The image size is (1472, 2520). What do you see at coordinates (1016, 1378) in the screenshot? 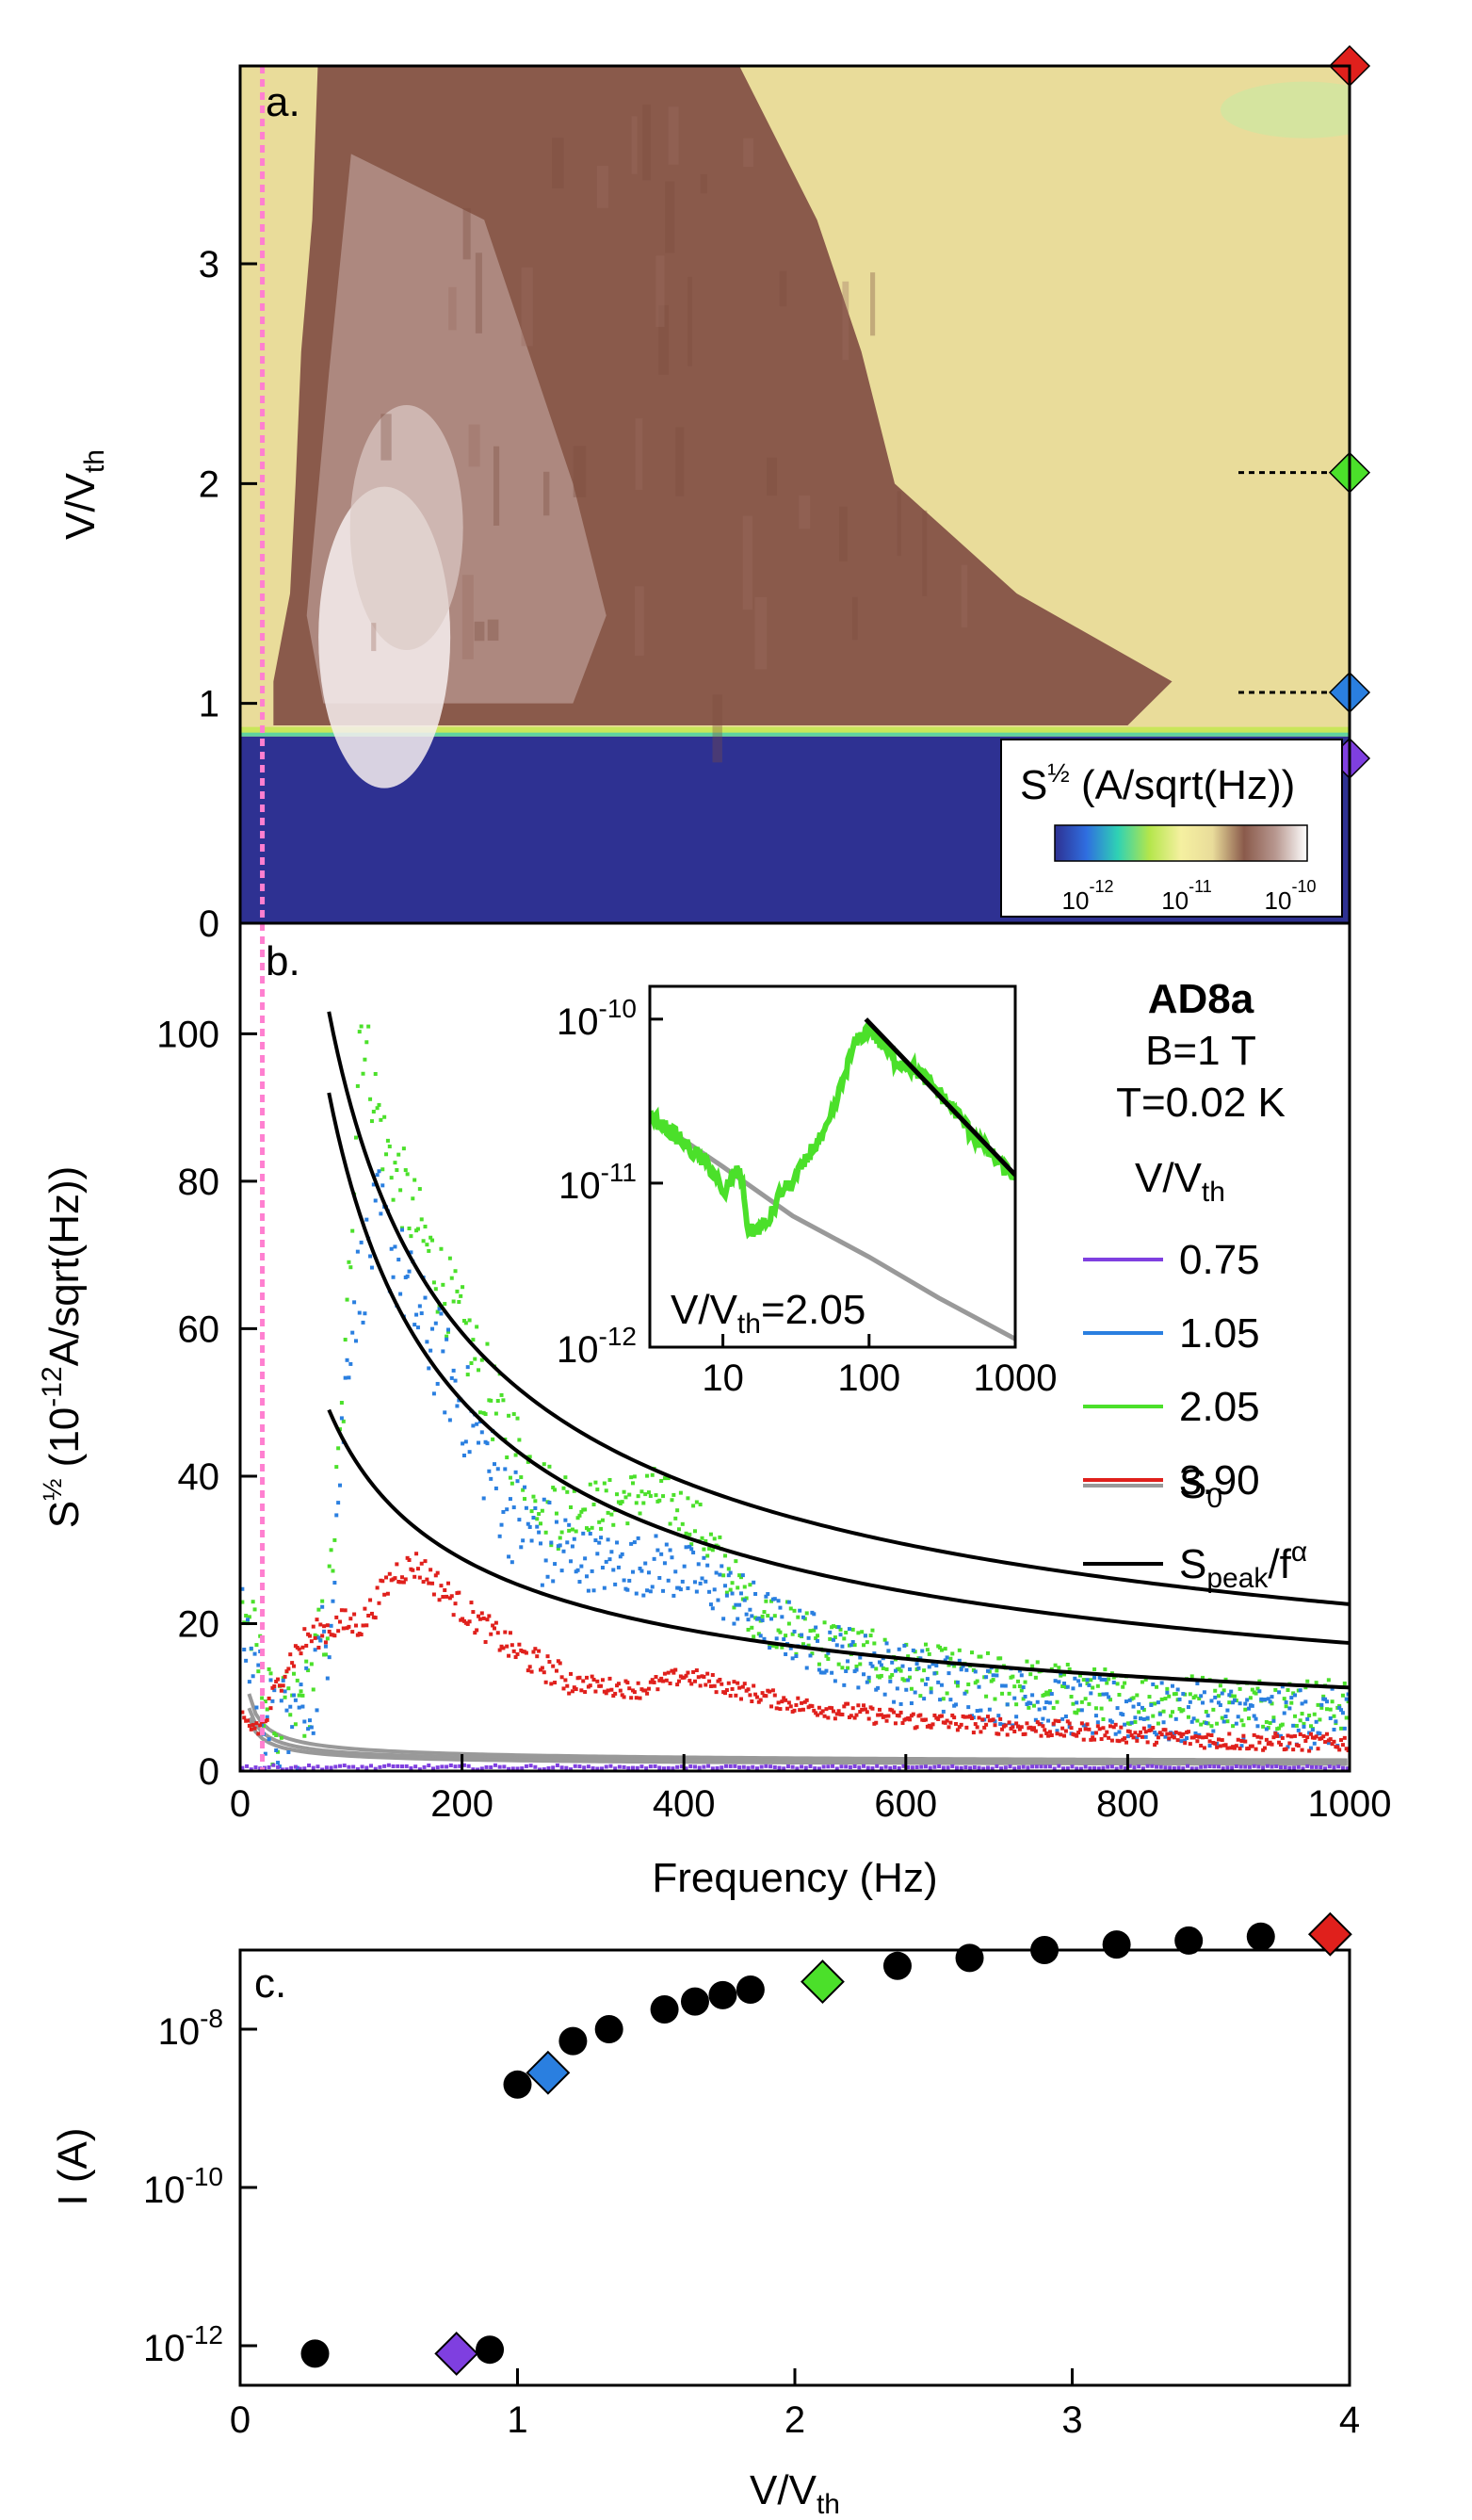
I see `inset-xtick-label: 1000` at bounding box center [1016, 1378].